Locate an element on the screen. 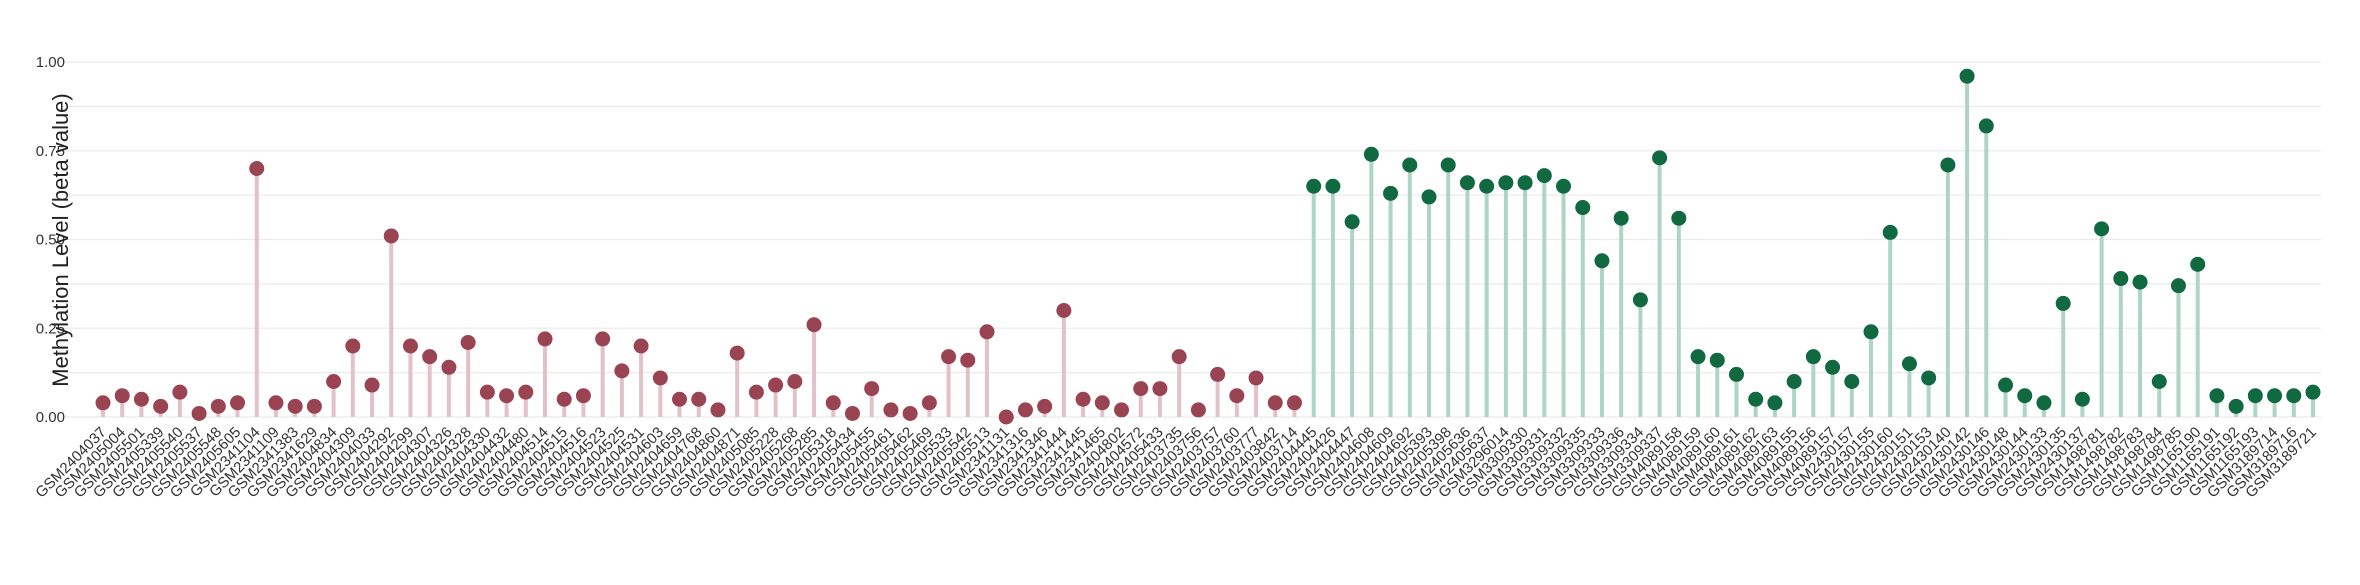 The width and height of the screenshot is (2360, 585). y-tick-label: 0.25 is located at coordinates (50, 328).